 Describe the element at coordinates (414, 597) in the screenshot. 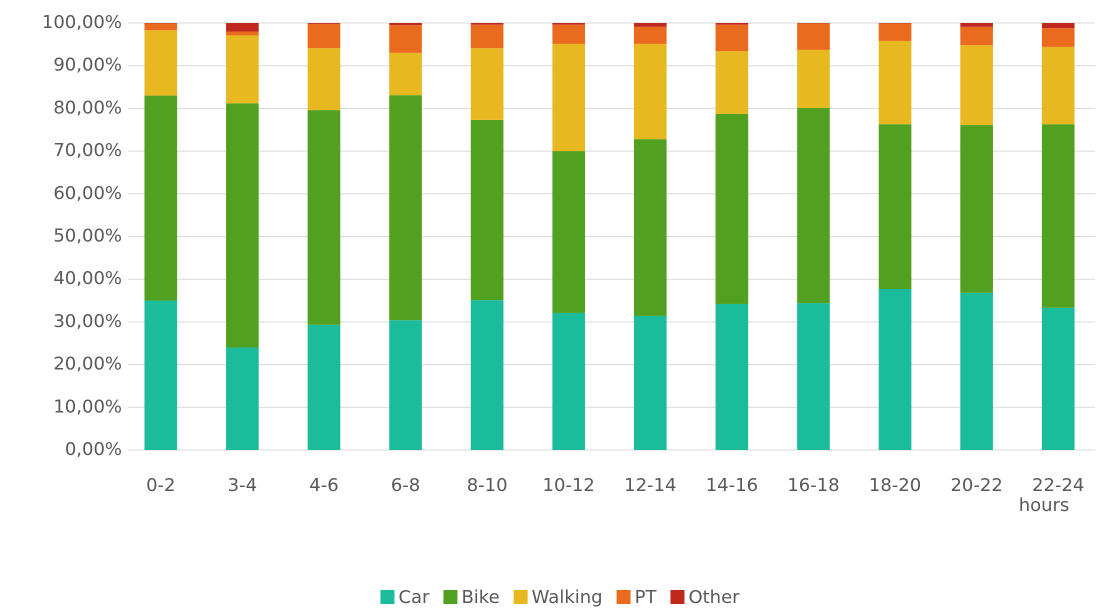

I see `legend-label: Car` at that location.